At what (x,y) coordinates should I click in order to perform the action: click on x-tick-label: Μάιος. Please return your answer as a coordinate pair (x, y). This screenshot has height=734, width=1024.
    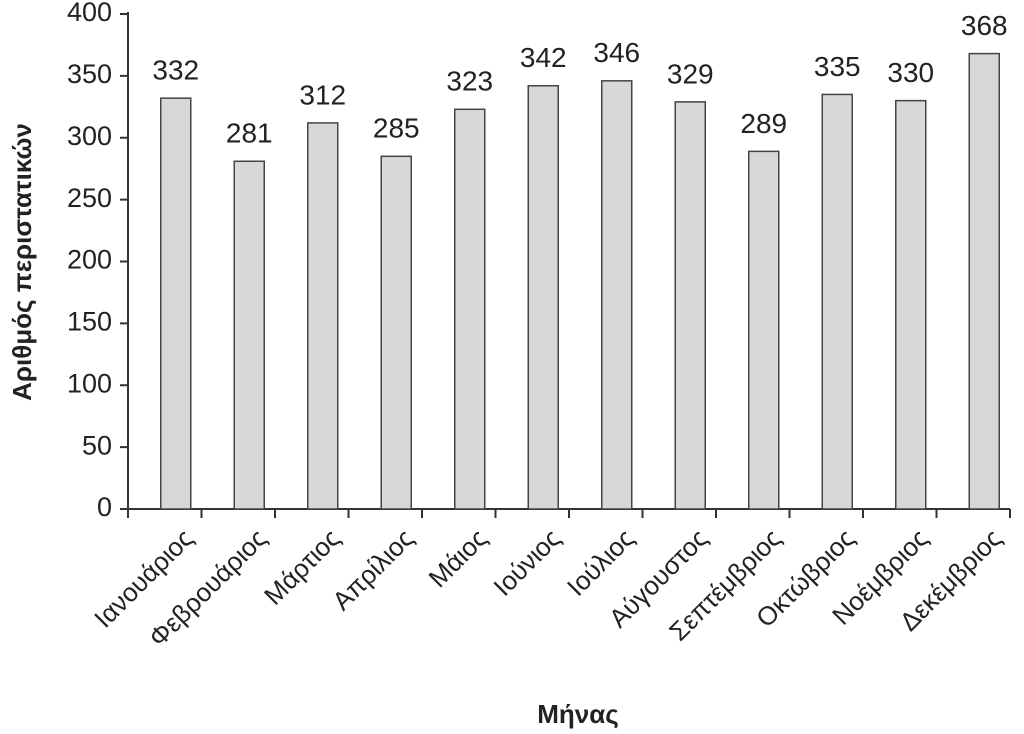
    Looking at the image, I should click on (458, 558).